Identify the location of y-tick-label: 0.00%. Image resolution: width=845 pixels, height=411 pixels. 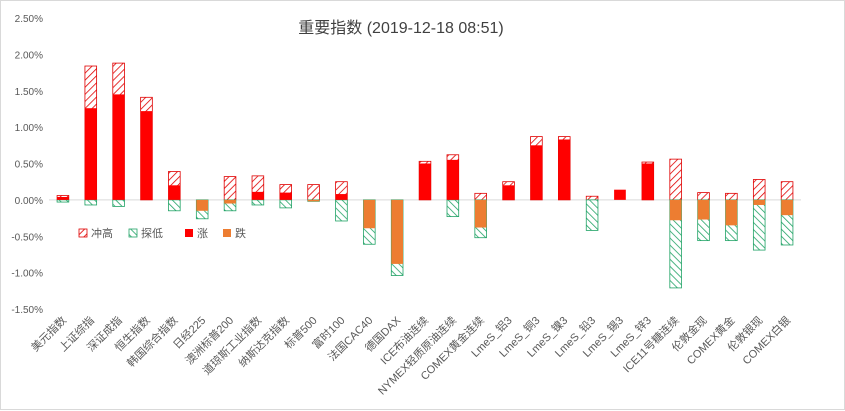
(29, 201).